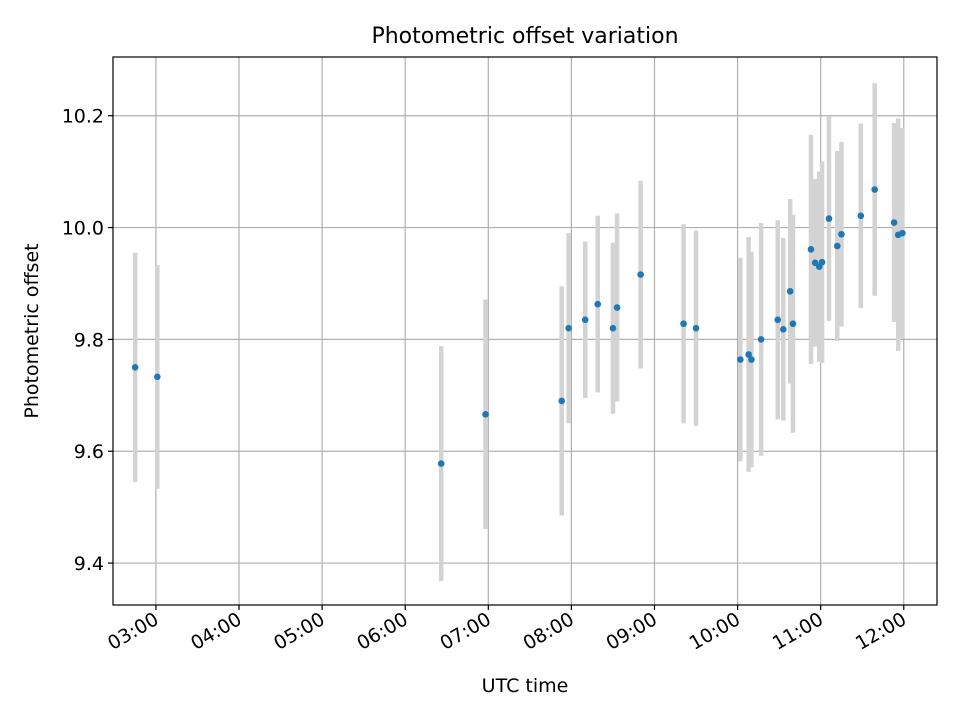  What do you see at coordinates (525, 686) in the screenshot?
I see `x-axis-label: UTC time` at bounding box center [525, 686].